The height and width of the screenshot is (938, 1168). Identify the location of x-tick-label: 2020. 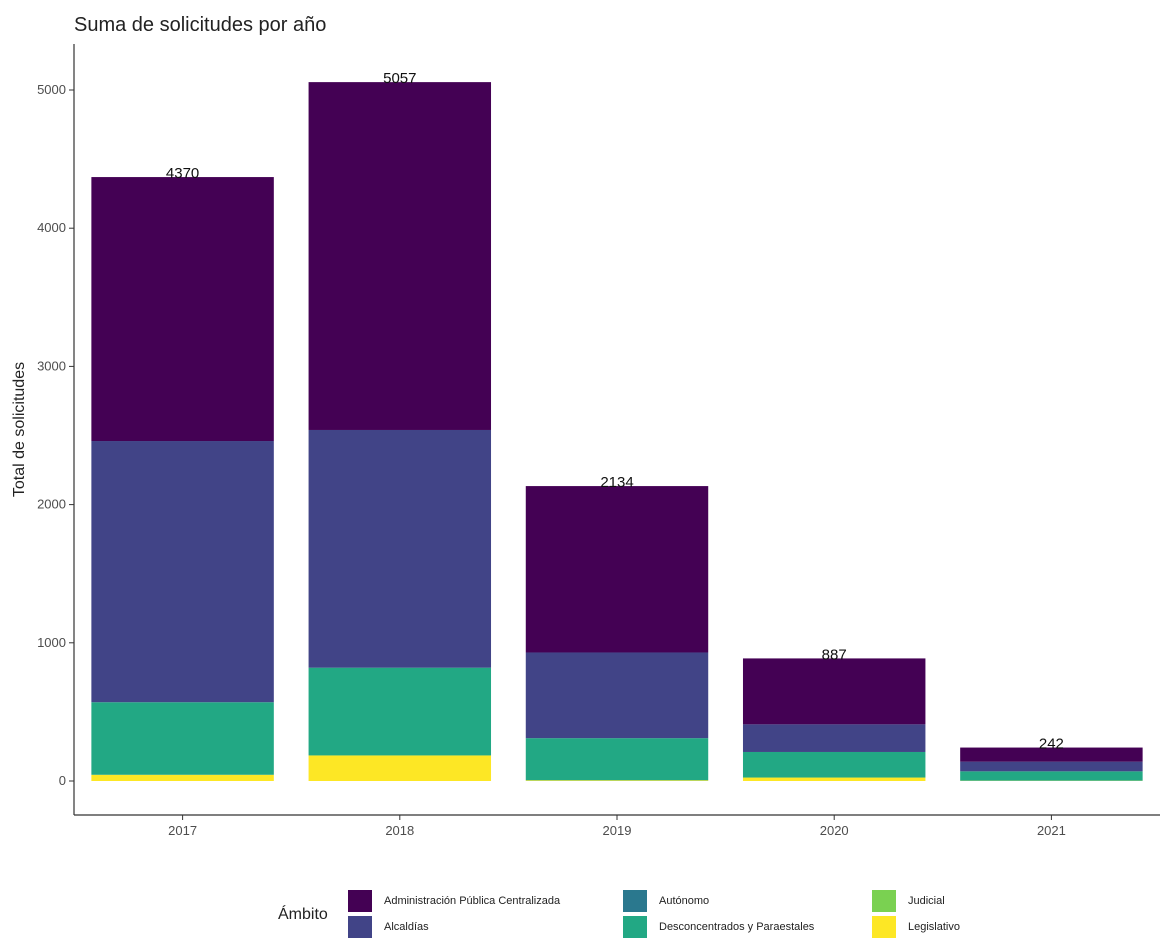
(834, 830).